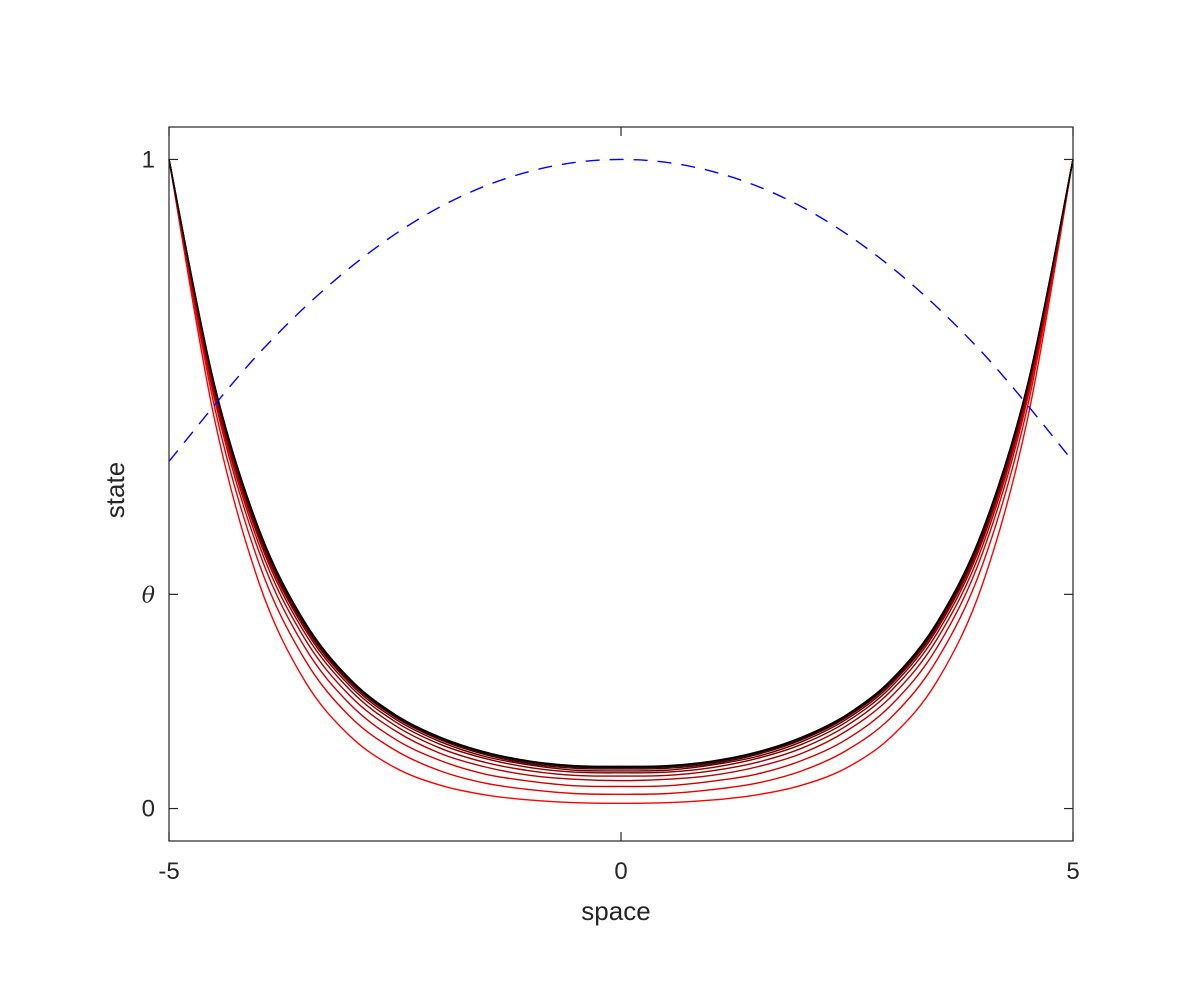 The width and height of the screenshot is (1200, 1000). What do you see at coordinates (1072, 871) in the screenshot?
I see `x-tick-label-3: 5` at bounding box center [1072, 871].